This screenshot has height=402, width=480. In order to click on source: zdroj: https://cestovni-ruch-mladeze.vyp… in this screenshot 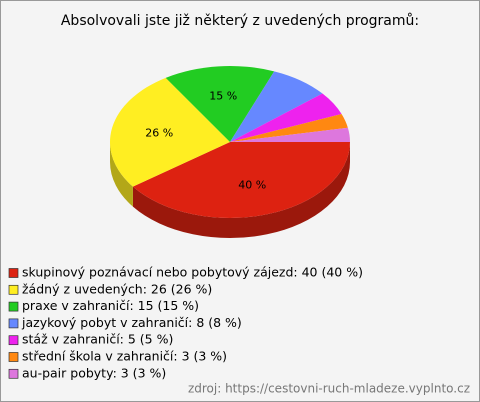, I will do `click(329, 389)`.